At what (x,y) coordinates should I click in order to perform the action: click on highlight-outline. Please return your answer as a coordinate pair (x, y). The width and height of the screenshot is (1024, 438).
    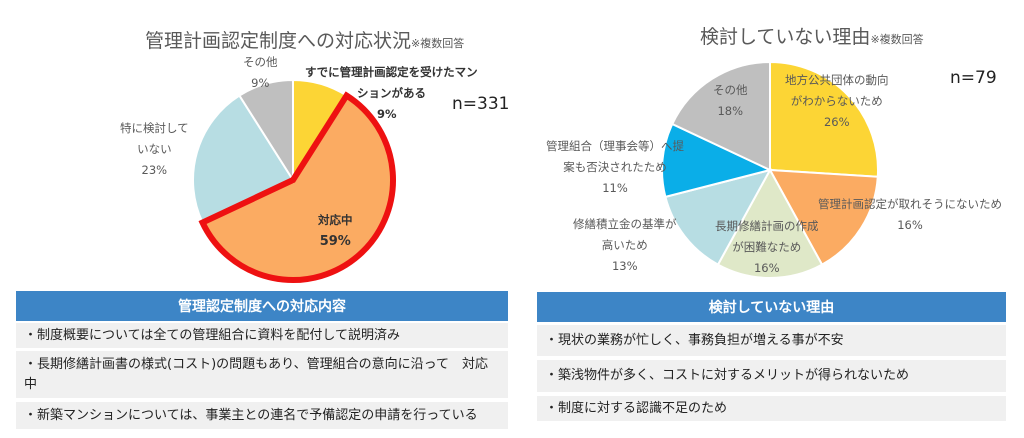
    Looking at the image, I should click on (297, 187).